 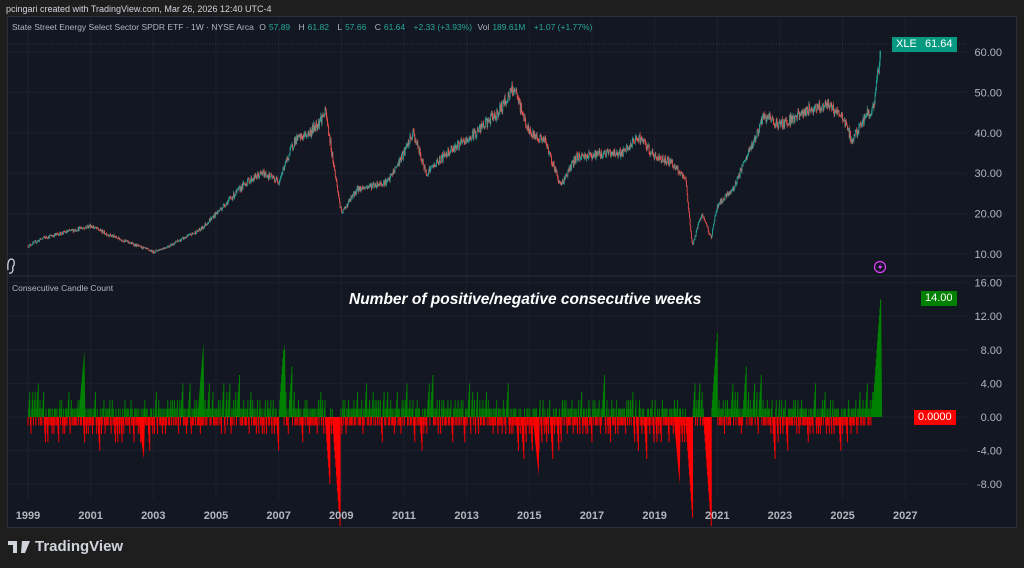 I want to click on indicator-title: Consecutive Candle Count, so click(x=63, y=288).